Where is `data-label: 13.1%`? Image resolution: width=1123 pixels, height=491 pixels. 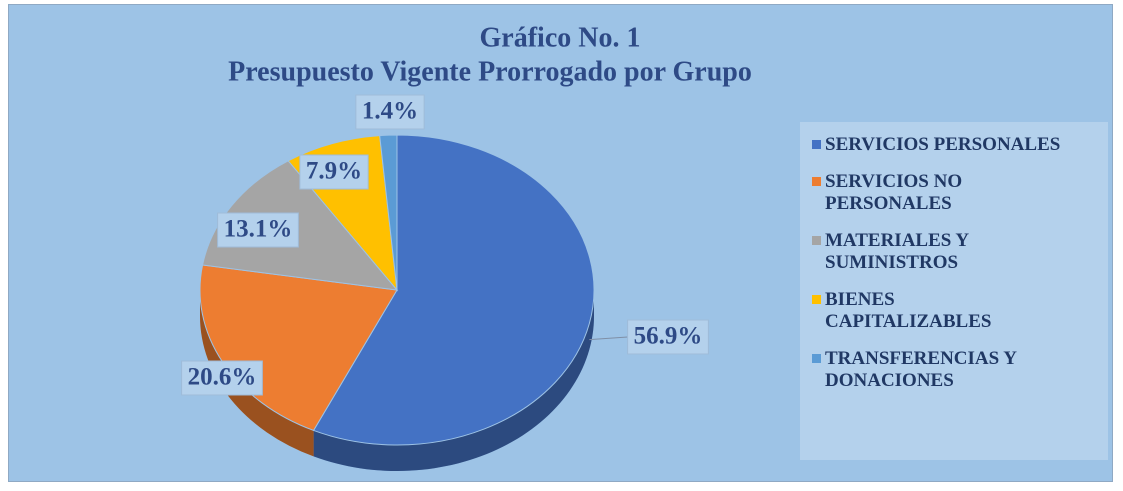
data-label: 13.1% is located at coordinates (258, 229).